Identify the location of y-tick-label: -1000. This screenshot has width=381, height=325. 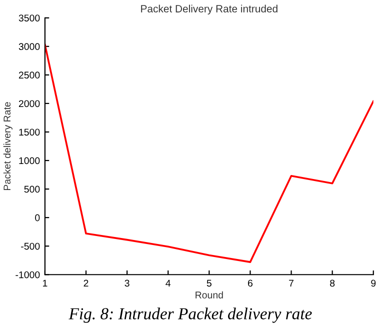
(28, 274).